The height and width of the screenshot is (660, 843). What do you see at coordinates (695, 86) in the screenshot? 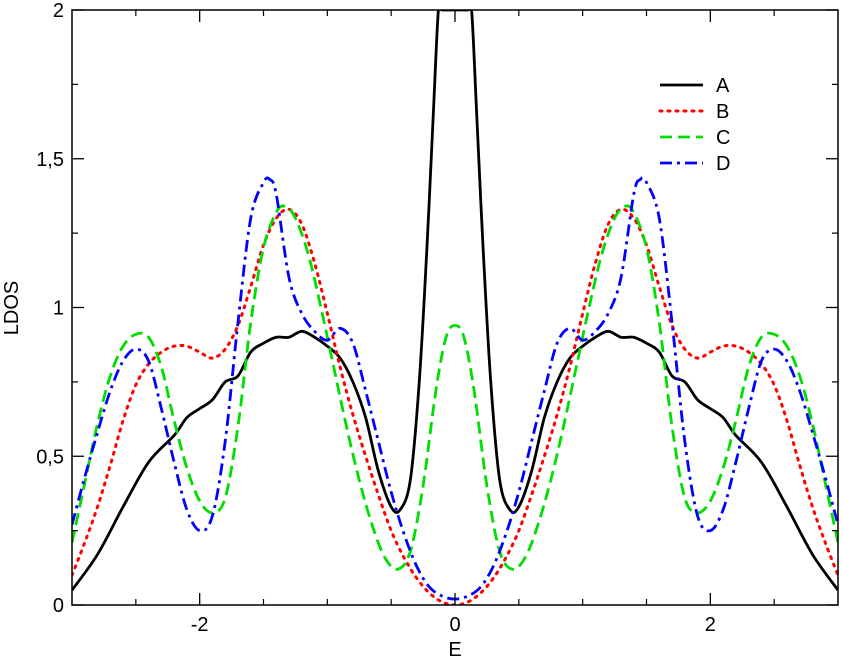
I see `legend-entry-a: A` at bounding box center [695, 86].